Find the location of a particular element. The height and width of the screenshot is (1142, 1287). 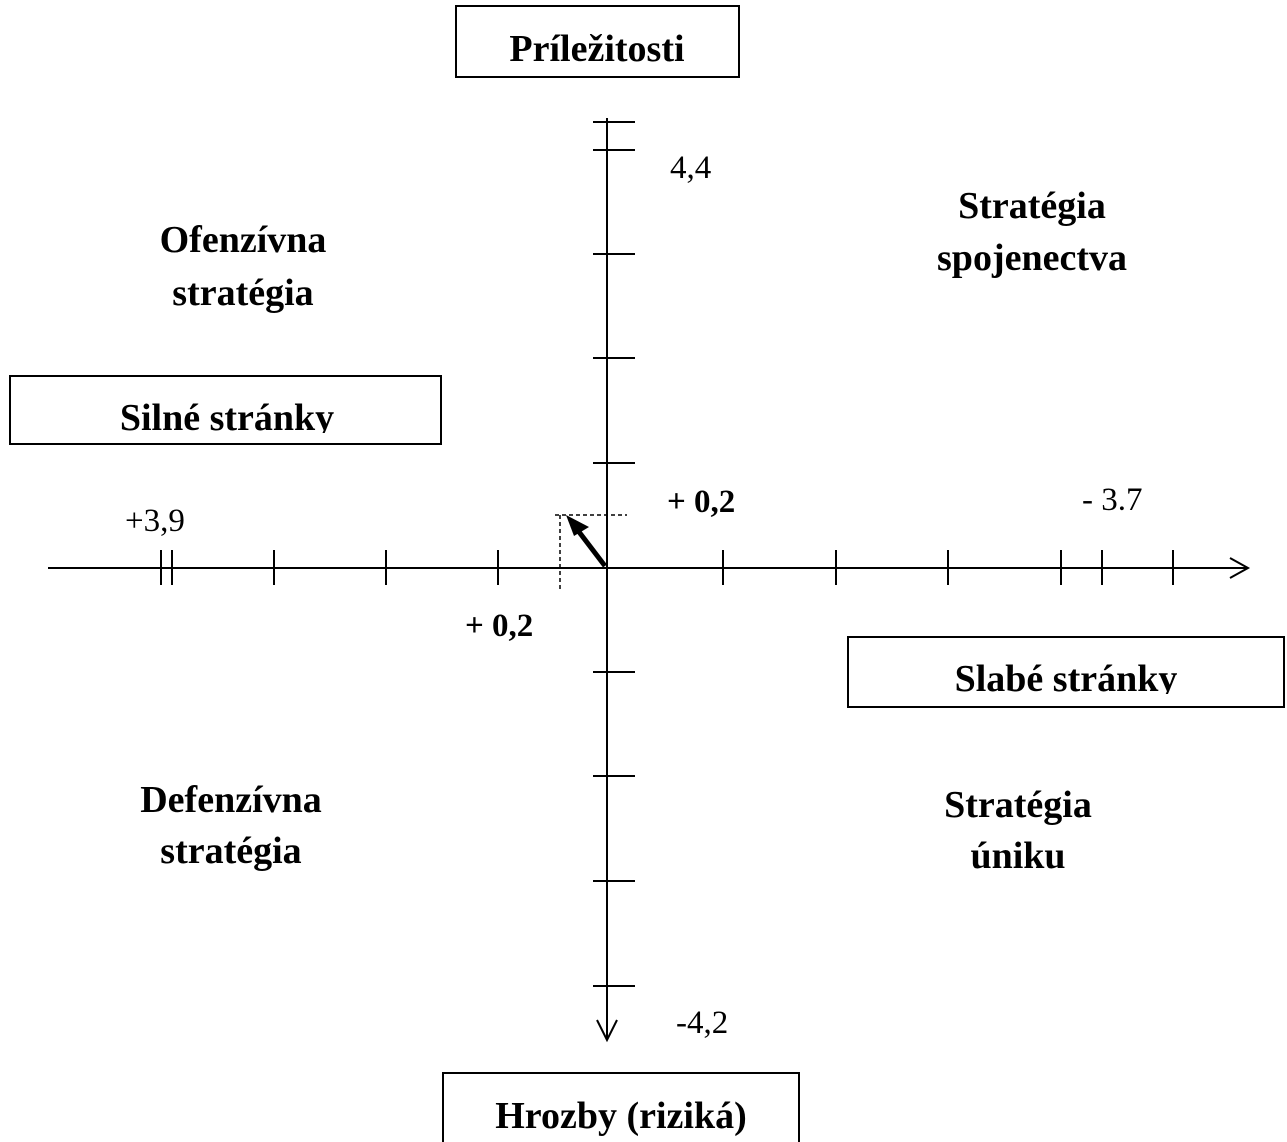

quadrant-label: Ofenzívna is located at coordinates (243, 240).